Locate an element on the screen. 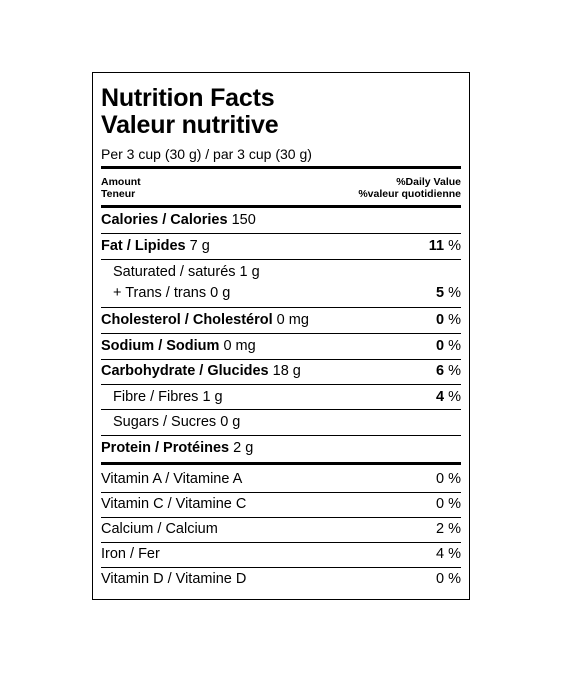 Image resolution: width=562 pixels, height=700 pixels. fat-label: Fat / Lipides is located at coordinates (143, 246).